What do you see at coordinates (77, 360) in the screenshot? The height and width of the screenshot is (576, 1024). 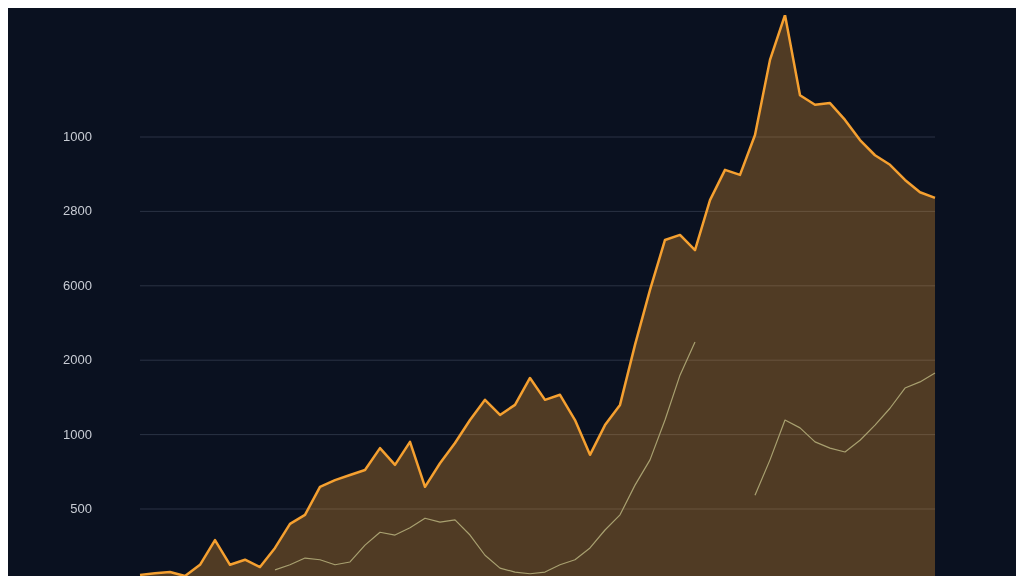 I see `text: 2000` at bounding box center [77, 360].